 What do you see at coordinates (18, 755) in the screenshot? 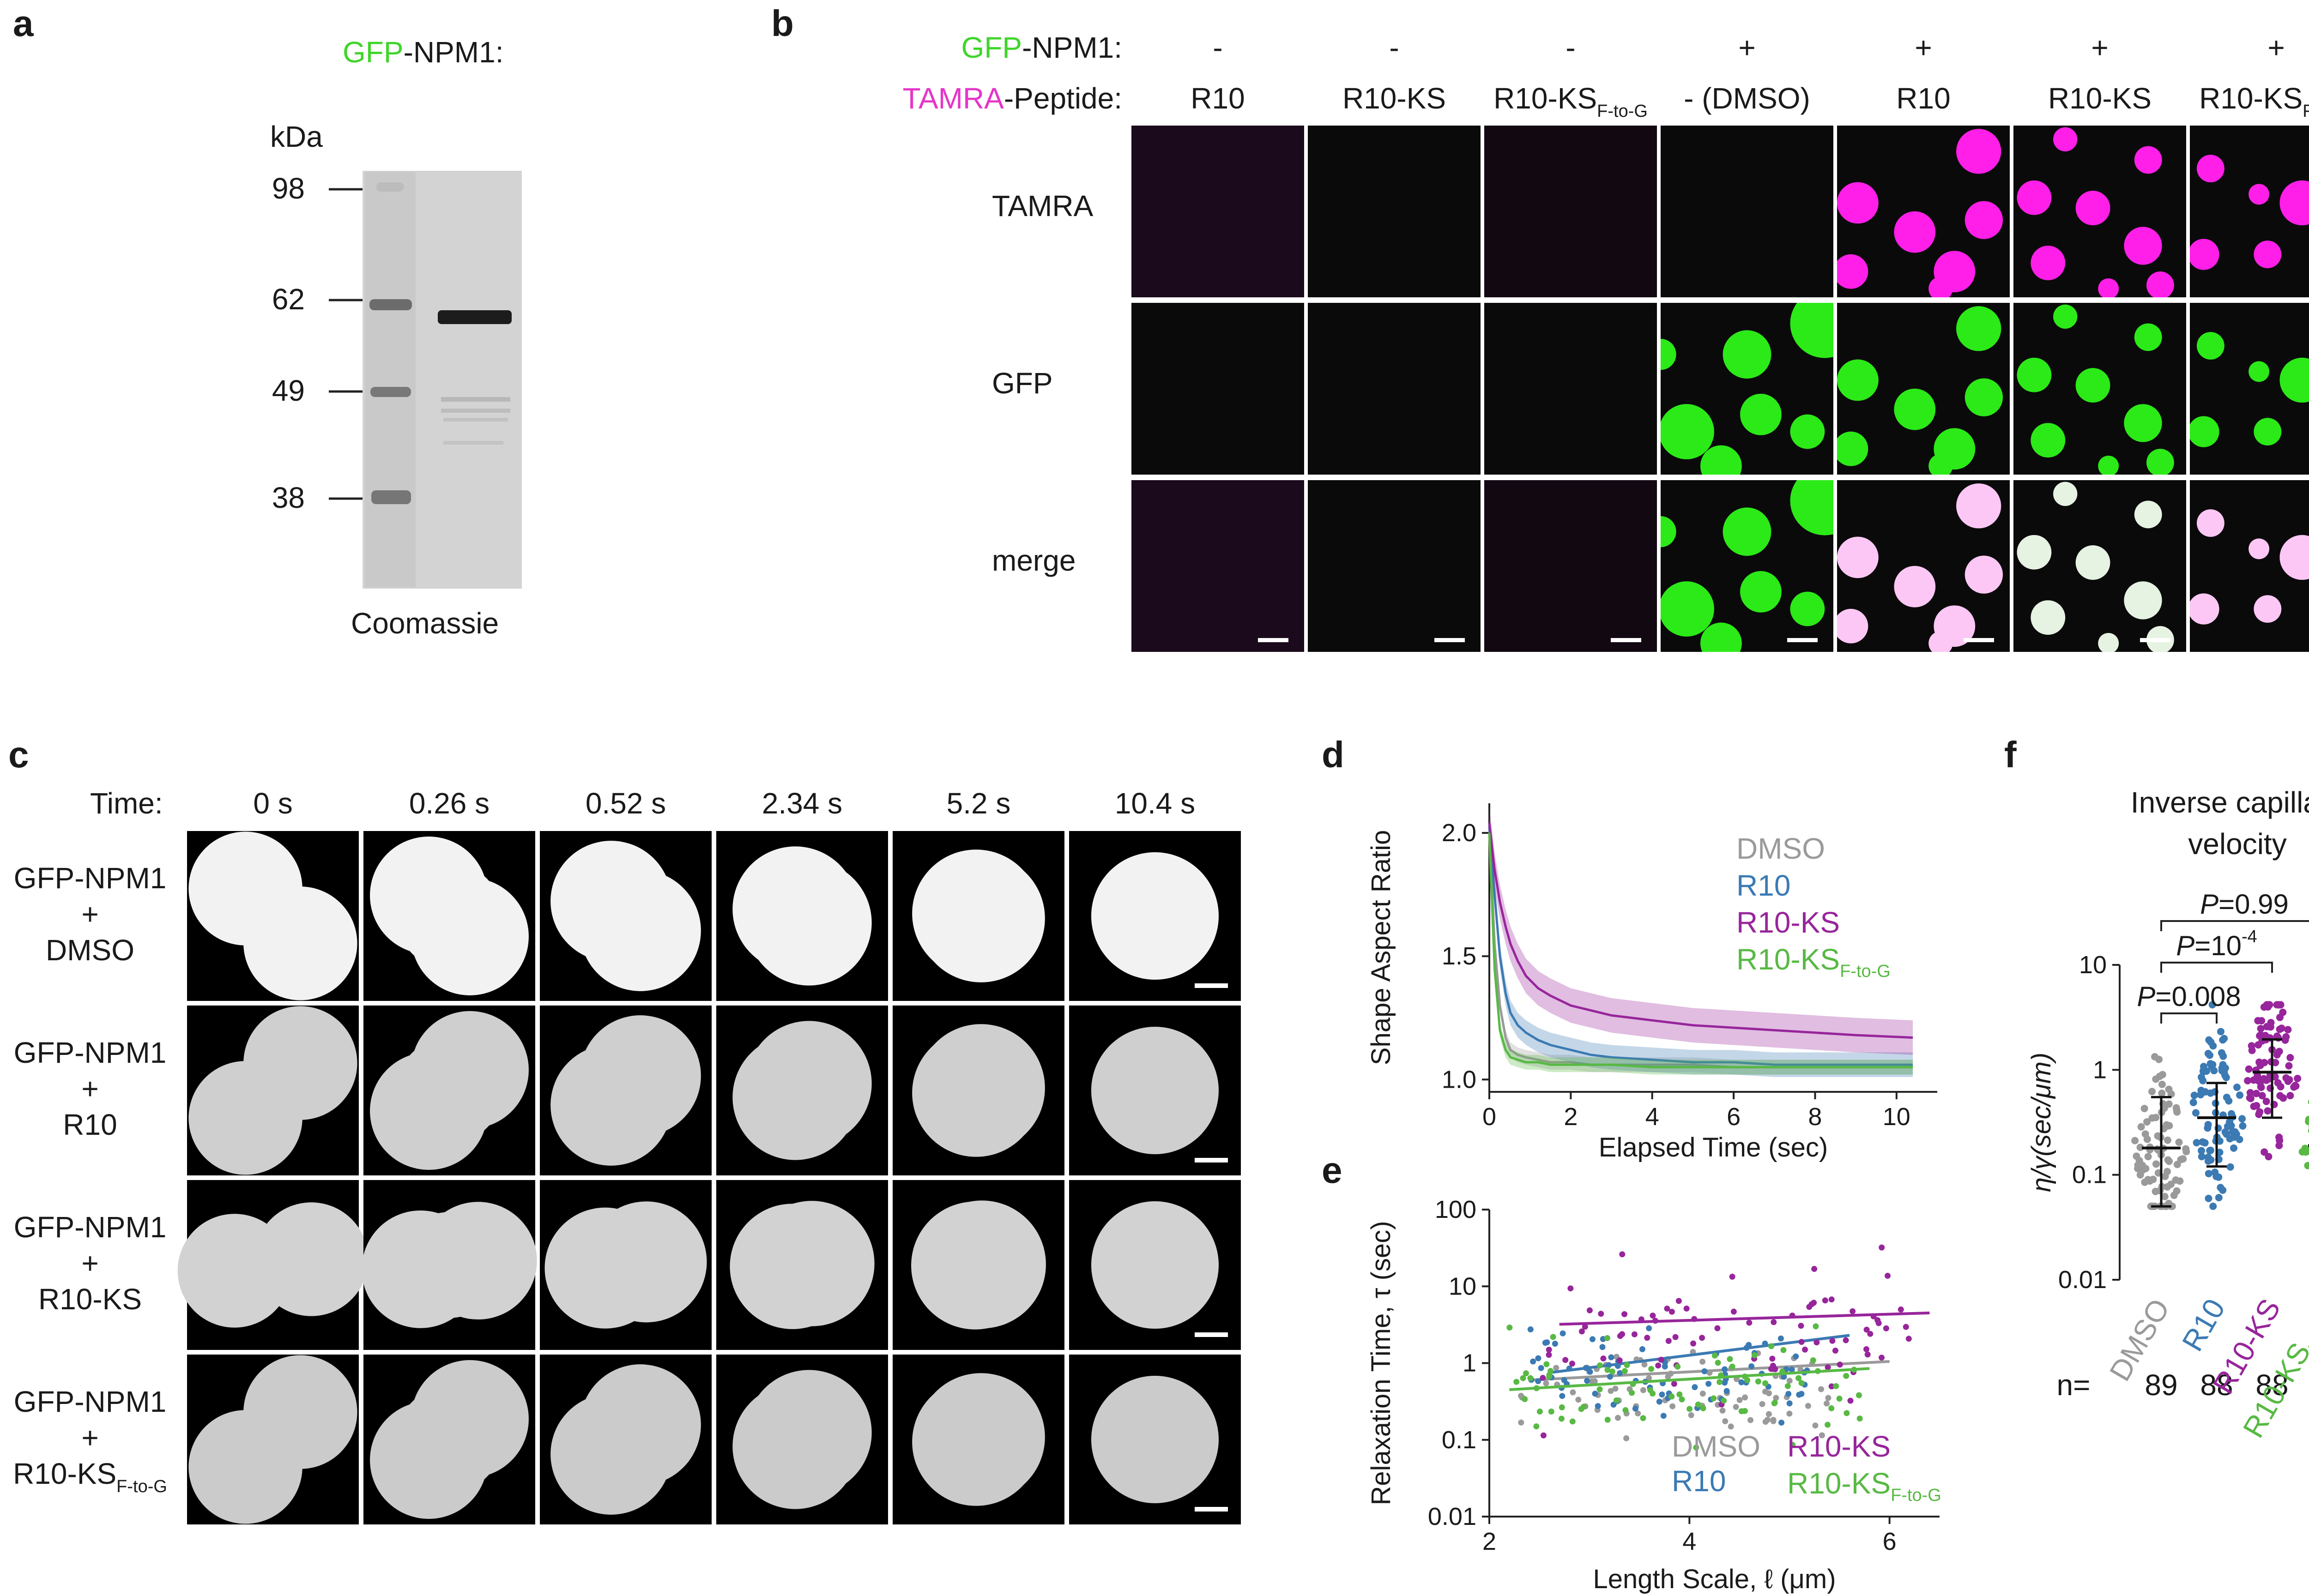
I see `panel-c-letter: c` at bounding box center [18, 755].